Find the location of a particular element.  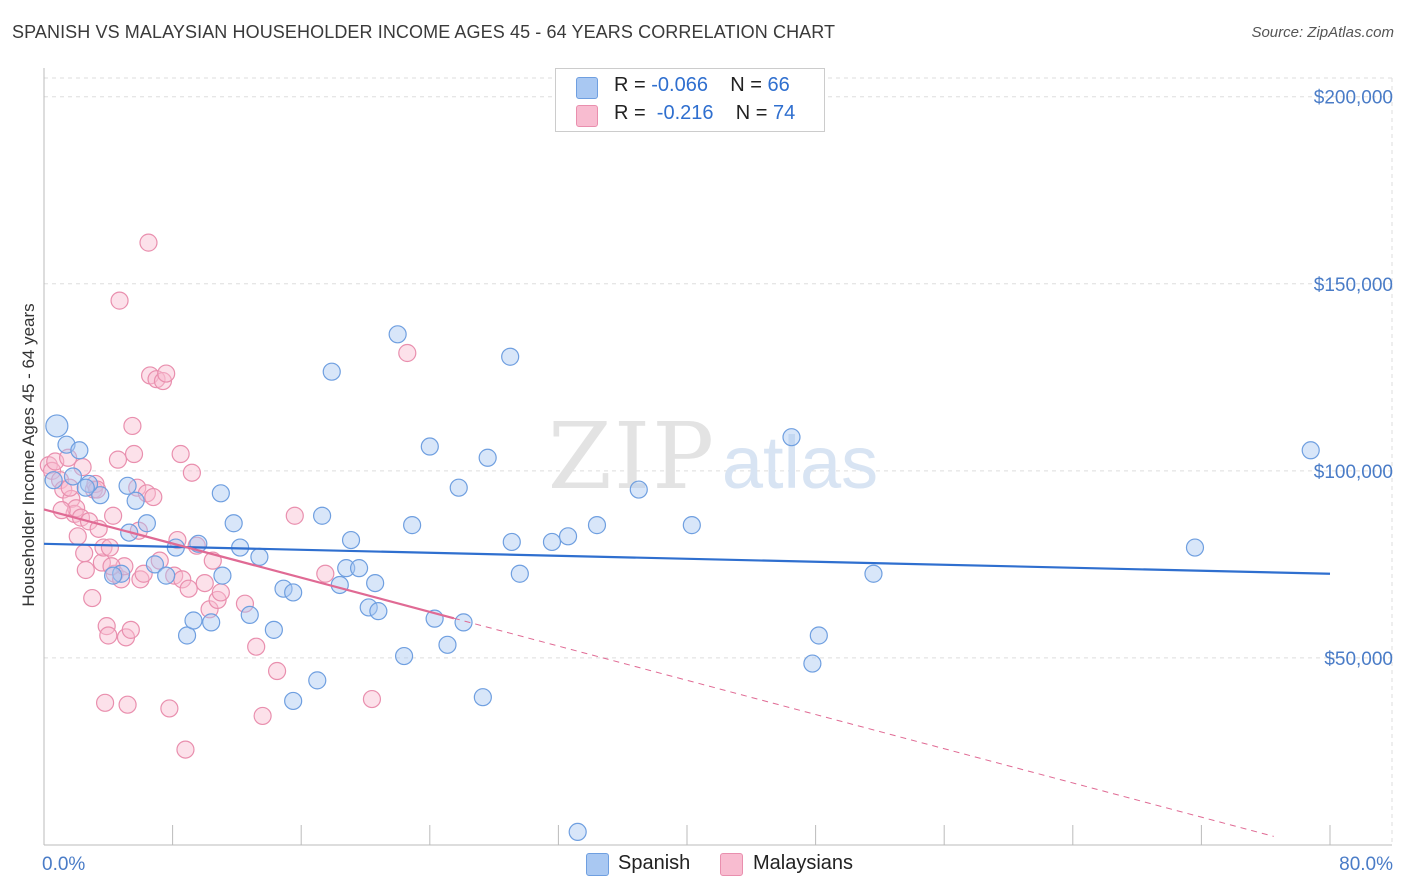

chart-source: Source: ZipAtlas.com is located at coordinates (1322, 32).